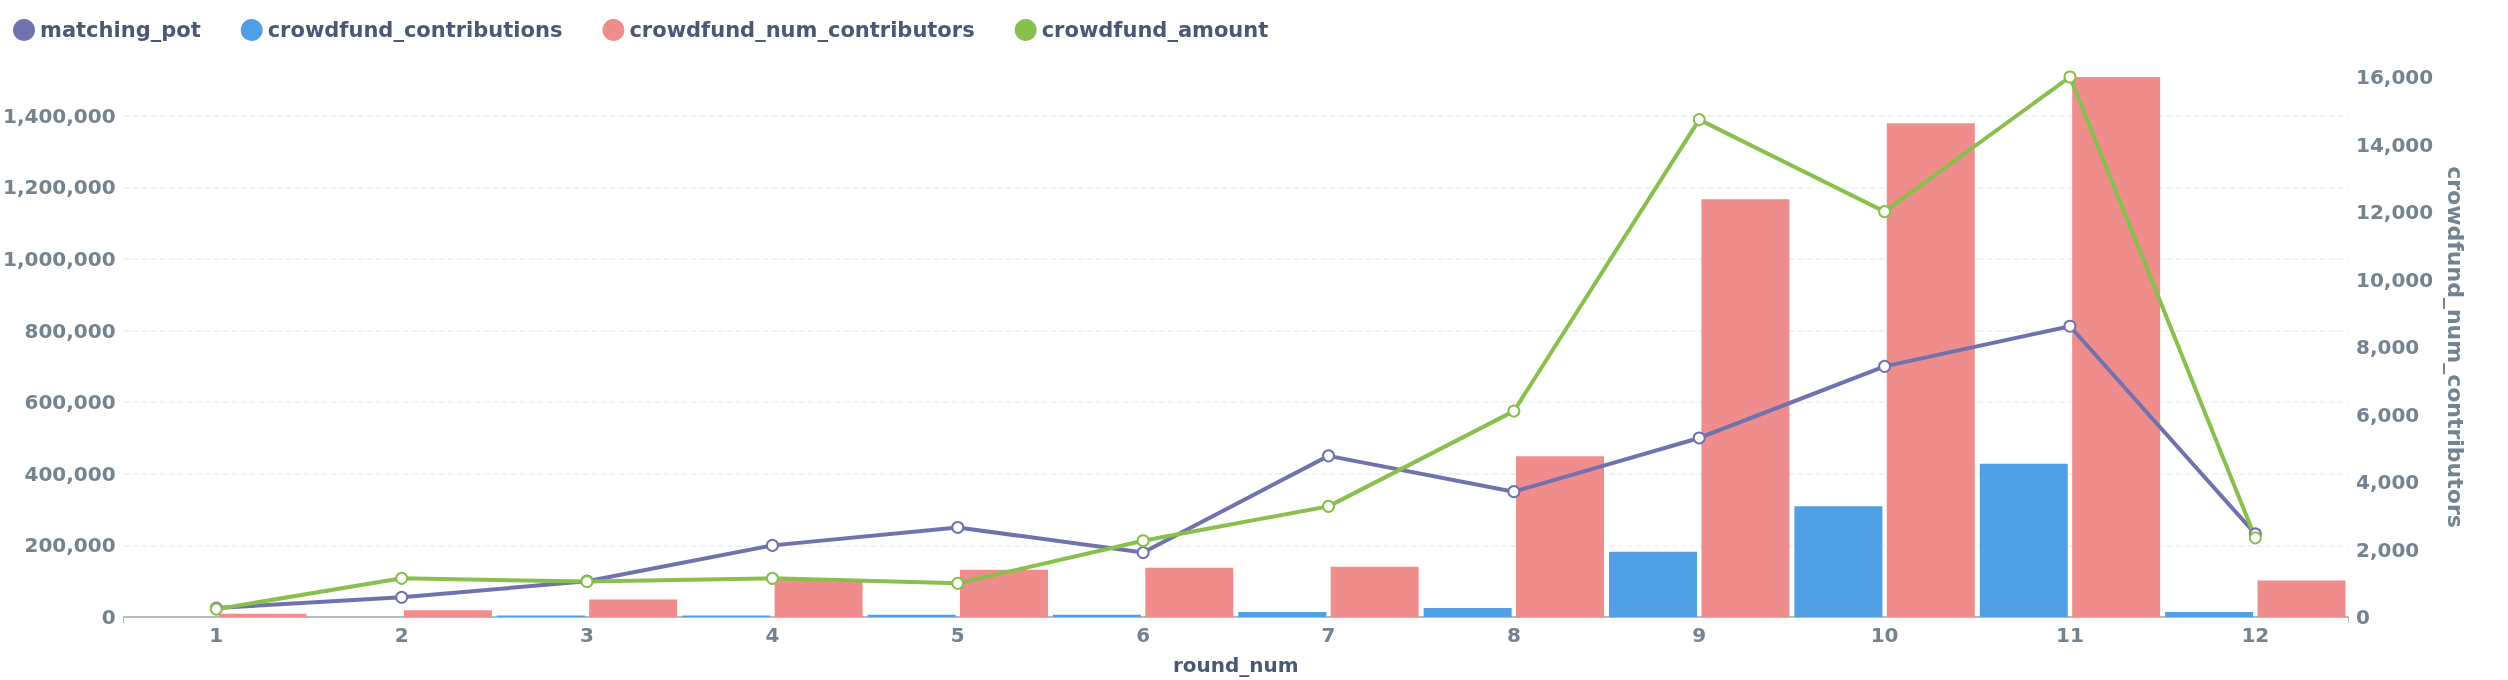 This screenshot has width=2508, height=680. Describe the element at coordinates (2388, 482) in the screenshot. I see `y2-tick-label: 4,000` at that location.